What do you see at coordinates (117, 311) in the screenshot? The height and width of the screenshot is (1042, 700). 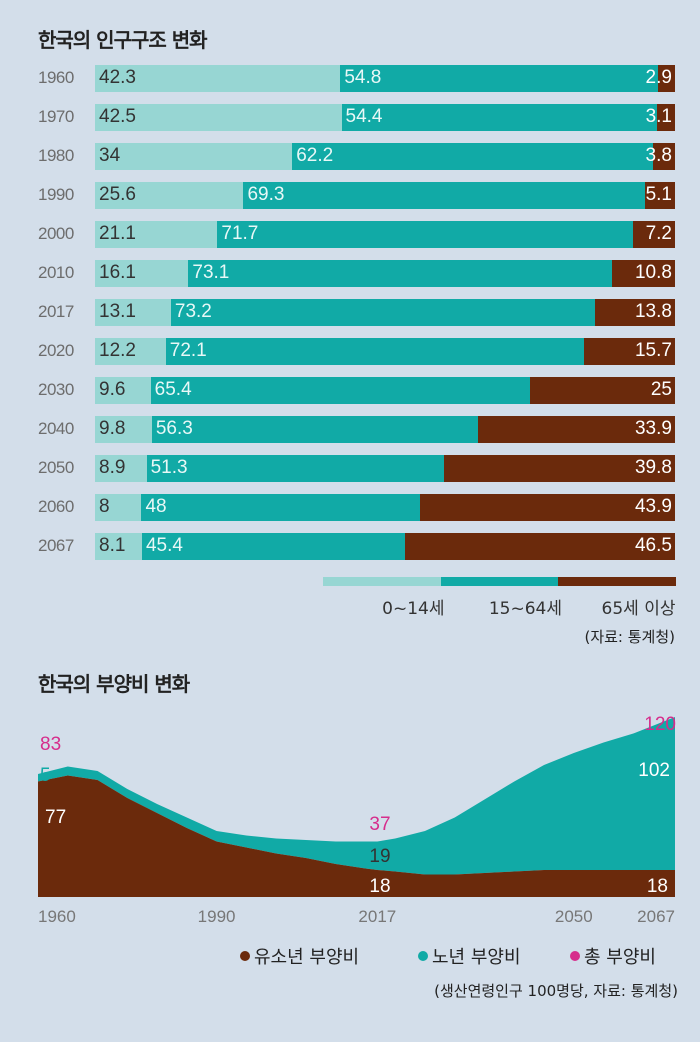 I see `data-label: 13.1` at bounding box center [117, 311].